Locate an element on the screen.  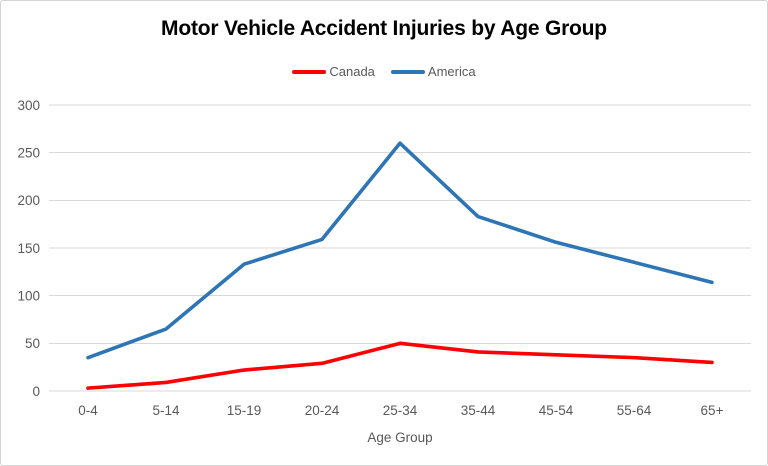
legend-item-america: America is located at coordinates (433, 71).